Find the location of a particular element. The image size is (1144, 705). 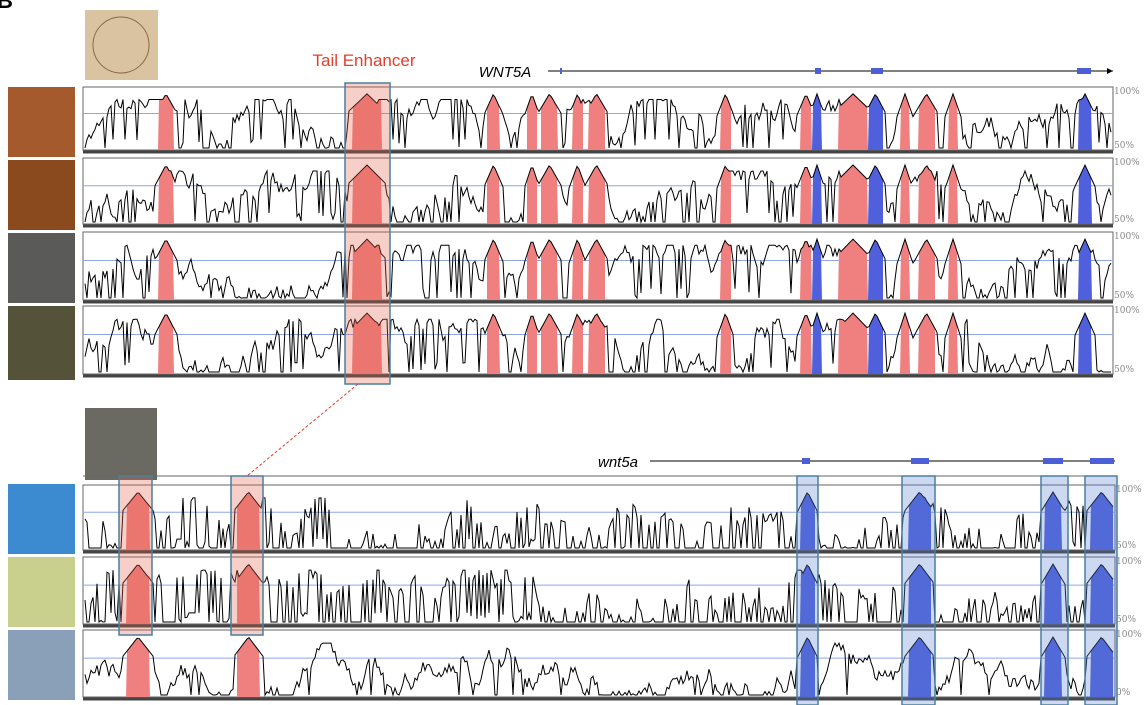

horse-image is located at coordinates (41, 195).